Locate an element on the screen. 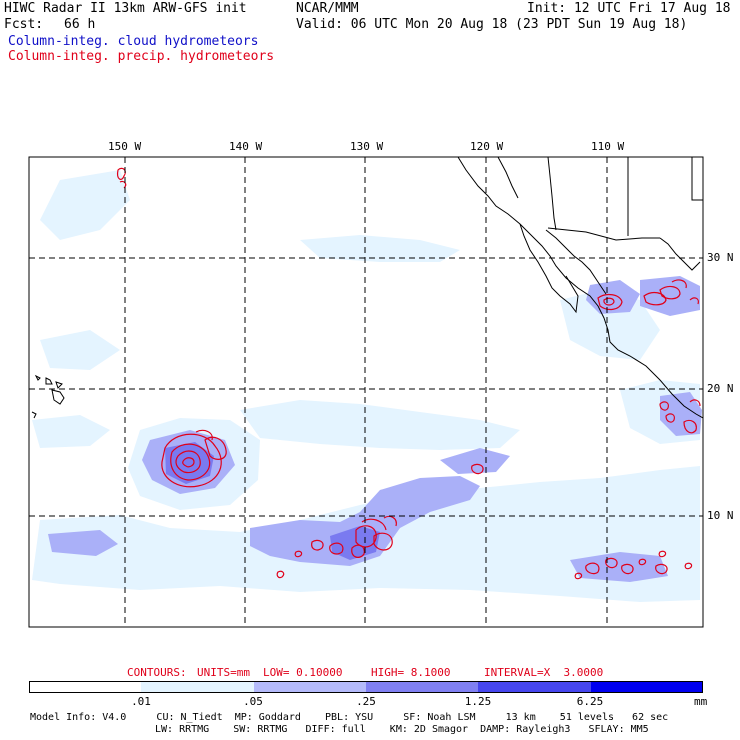  lat-label-30n: 30 N is located at coordinates (720, 257).